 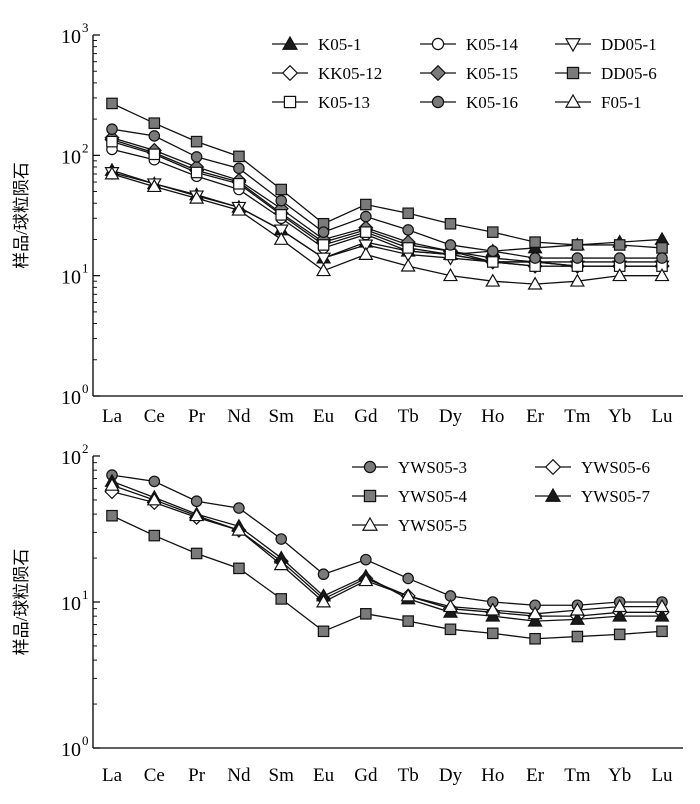 What do you see at coordinates (615, 467) in the screenshot?
I see `legend-label: YWS05-6` at bounding box center [615, 467].